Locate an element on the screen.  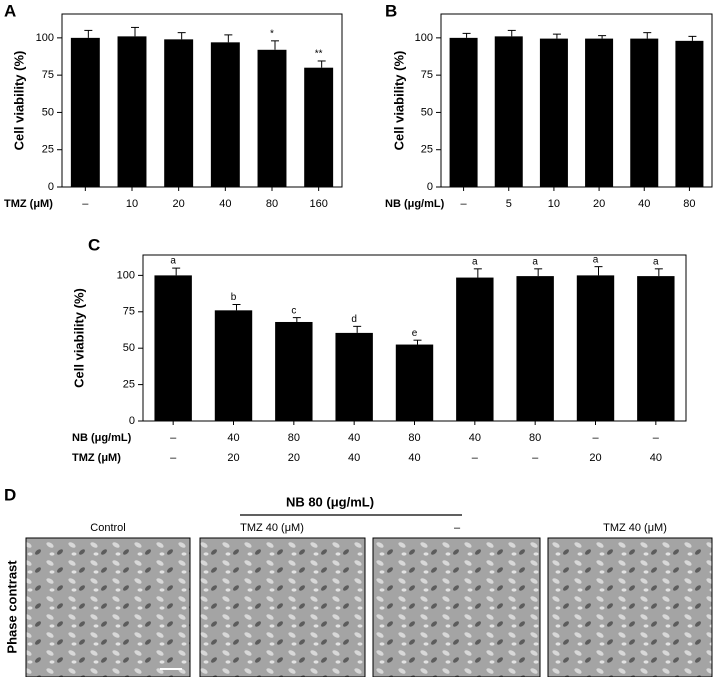
bar-label: b is located at coordinates (234, 297).